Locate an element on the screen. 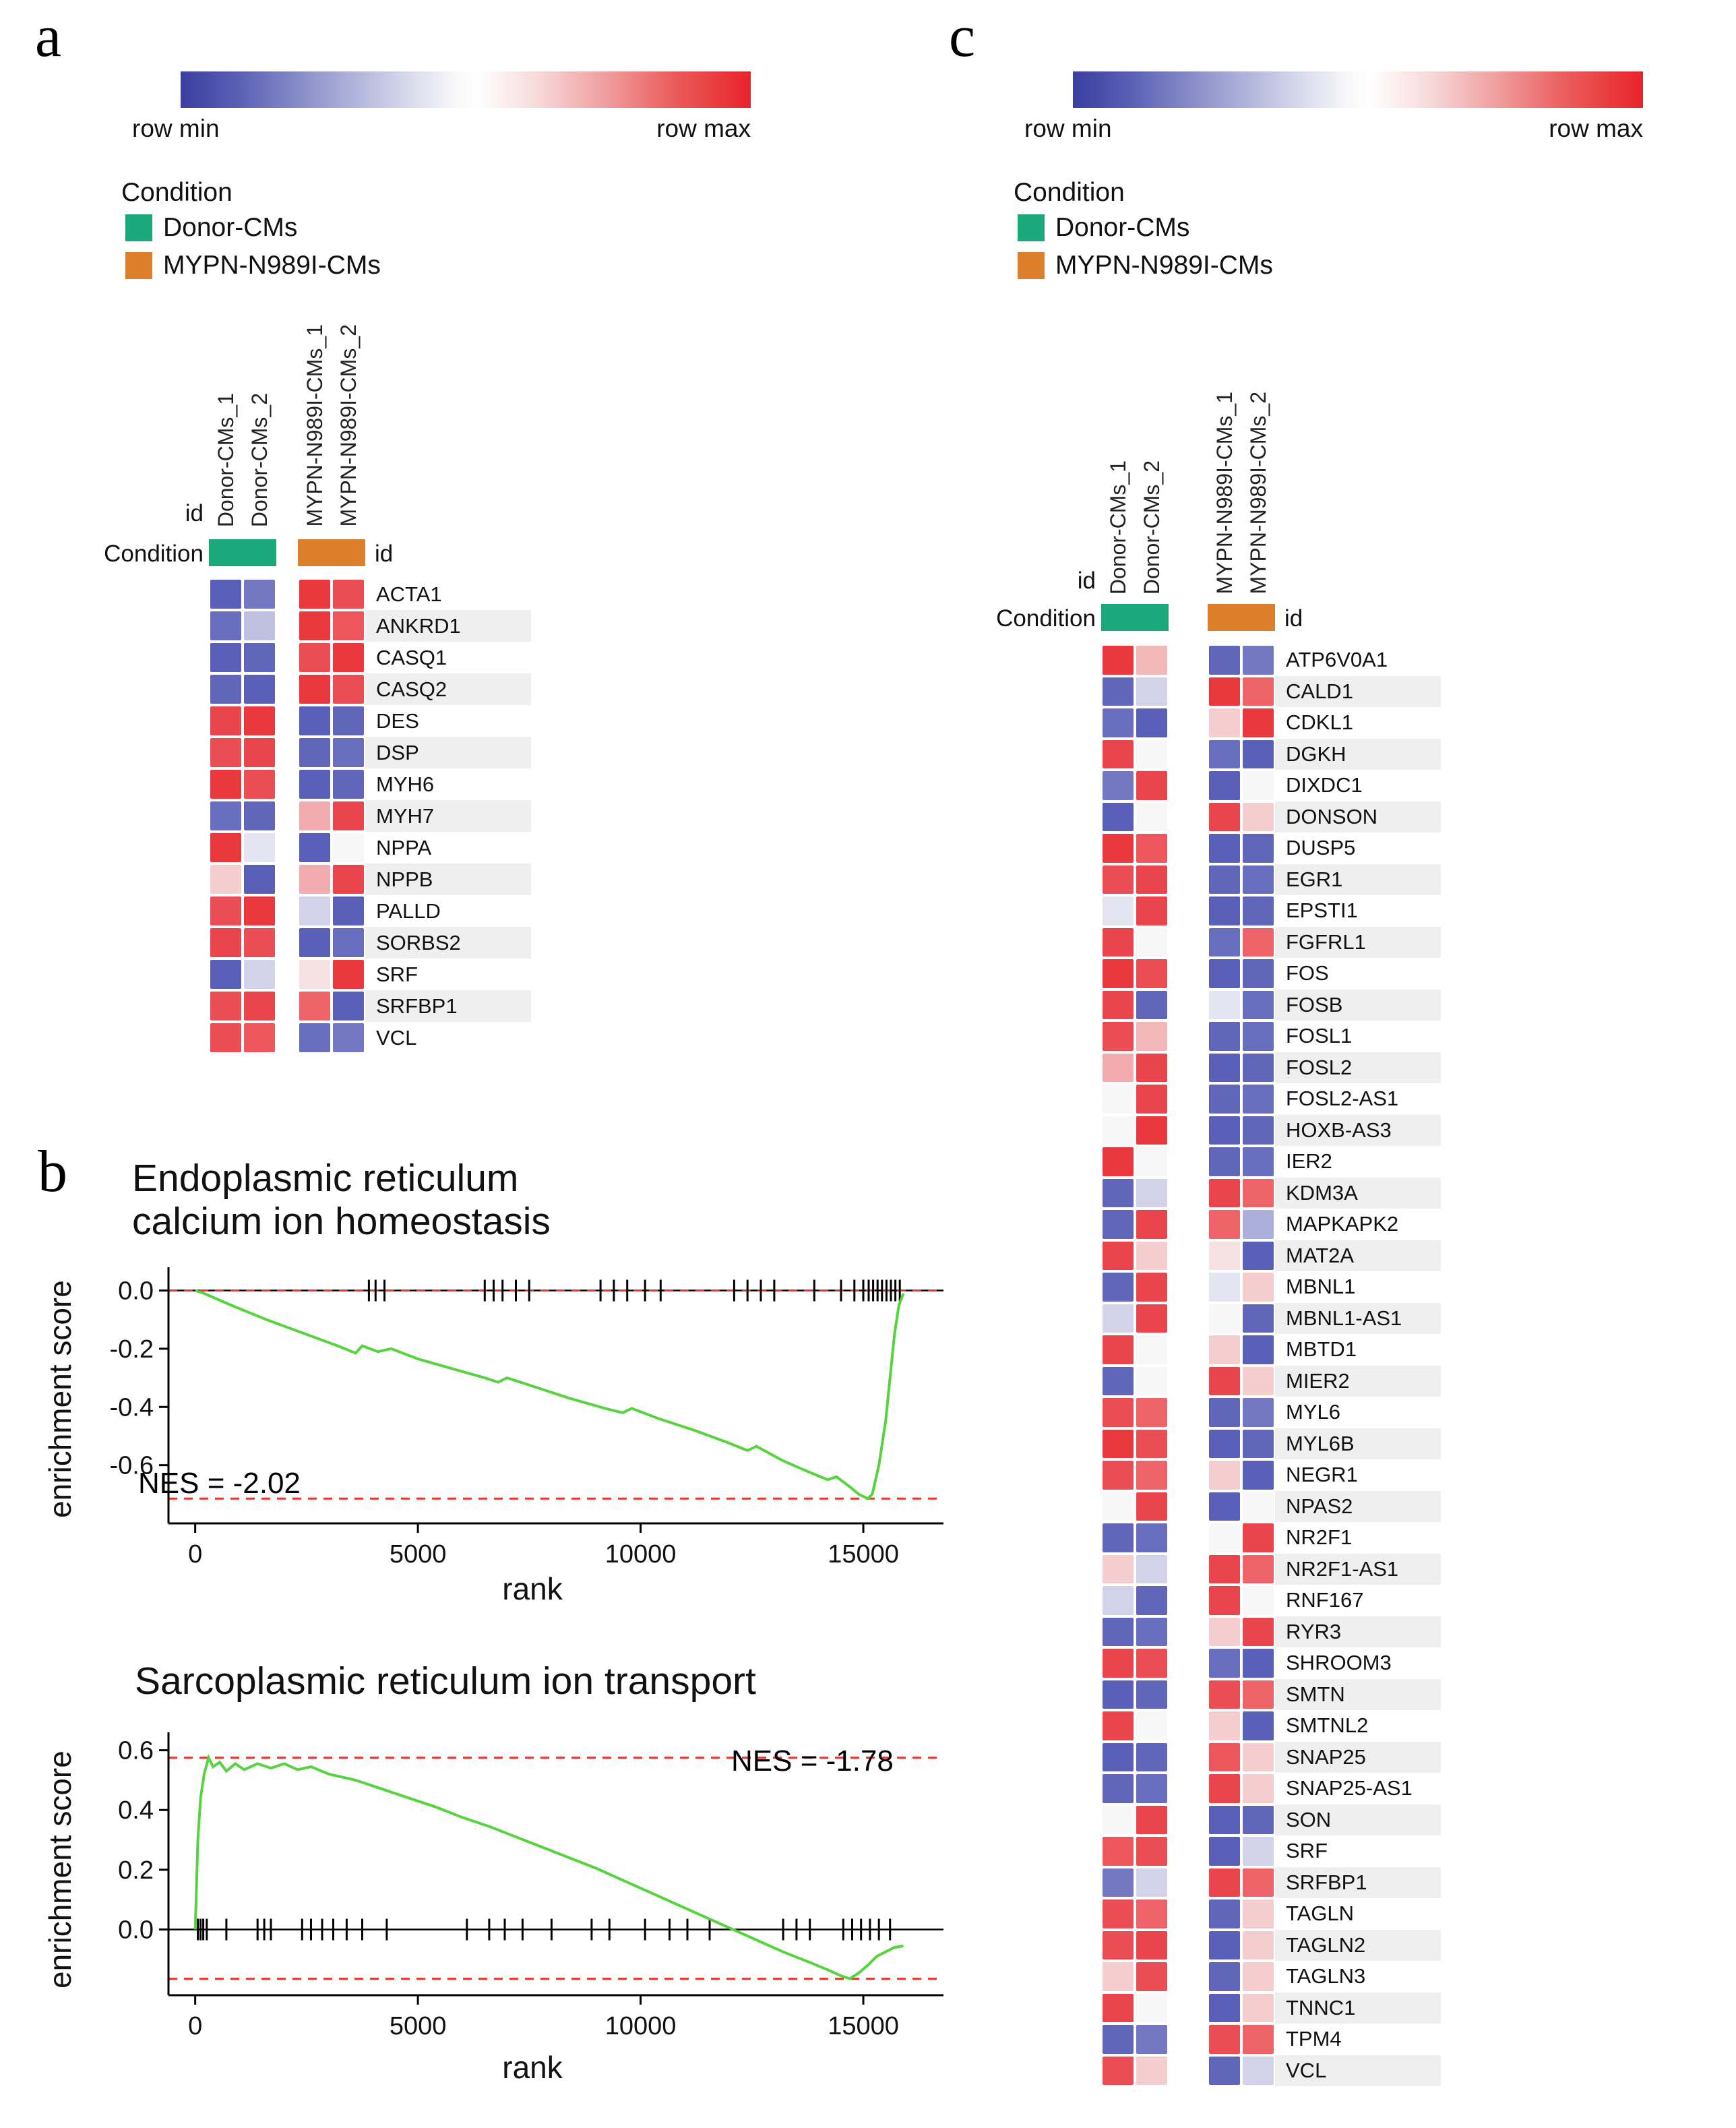 This screenshot has width=1736, height=2128. gene-label: SNAP25 is located at coordinates (1358, 1757).